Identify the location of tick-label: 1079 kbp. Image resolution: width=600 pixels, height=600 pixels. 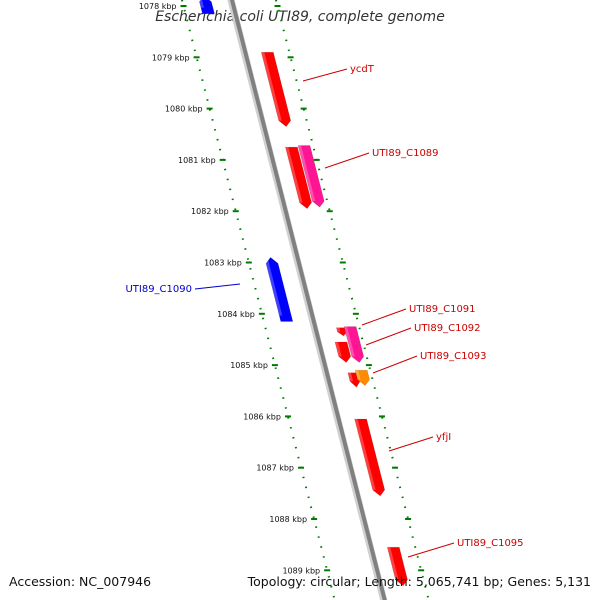
(171, 57).